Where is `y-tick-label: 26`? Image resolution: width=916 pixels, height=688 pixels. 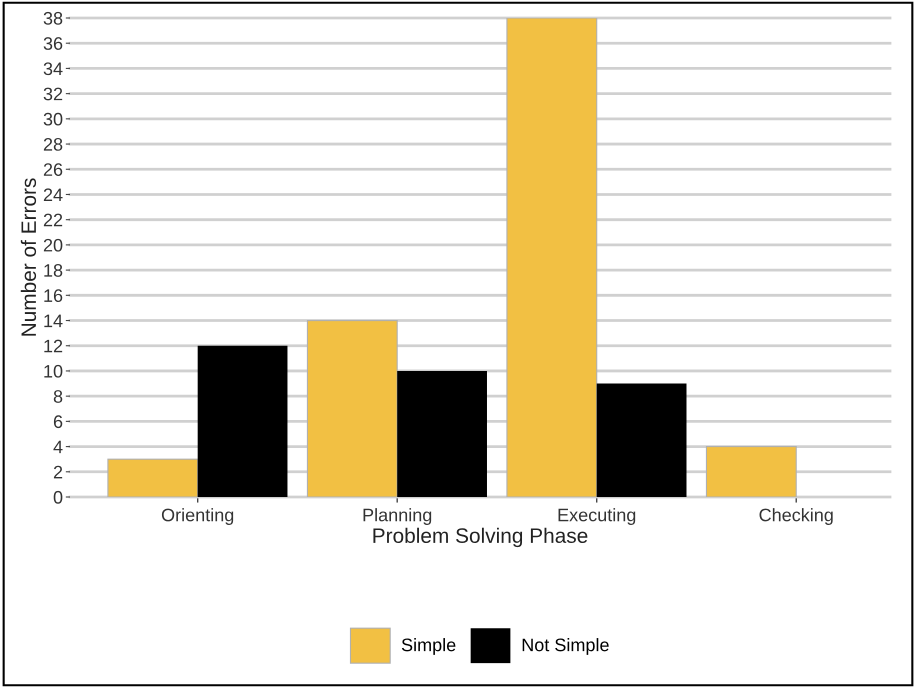
y-tick-label: 26 is located at coordinates (53, 169).